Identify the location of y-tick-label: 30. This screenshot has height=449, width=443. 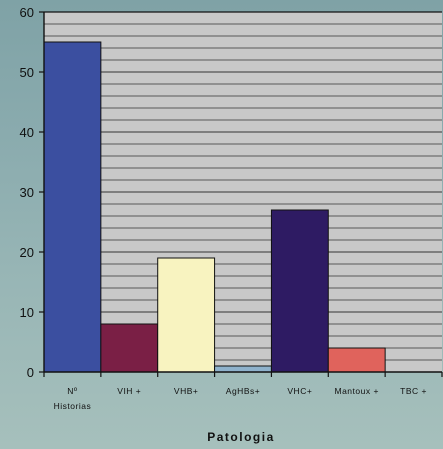
(27, 192).